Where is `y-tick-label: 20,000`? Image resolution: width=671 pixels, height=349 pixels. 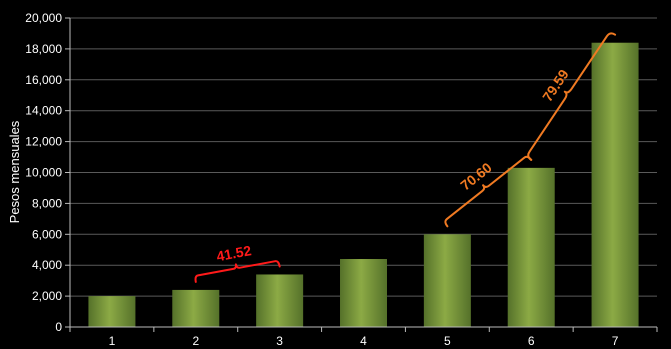 y-tick-label: 20,000 is located at coordinates (43, 18).